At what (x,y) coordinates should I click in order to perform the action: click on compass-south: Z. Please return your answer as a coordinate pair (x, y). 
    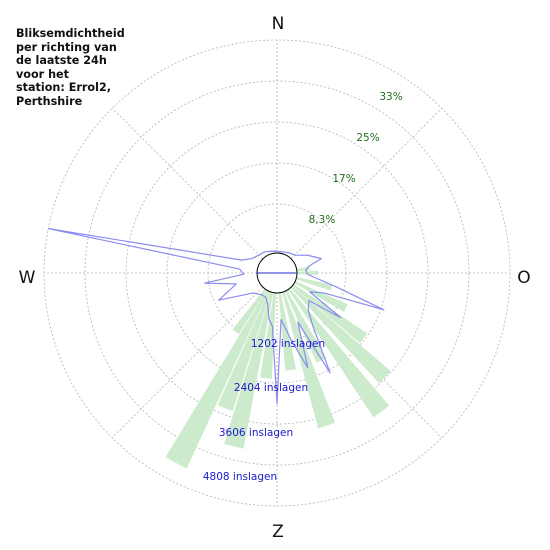
    Looking at the image, I should click on (278, 532).